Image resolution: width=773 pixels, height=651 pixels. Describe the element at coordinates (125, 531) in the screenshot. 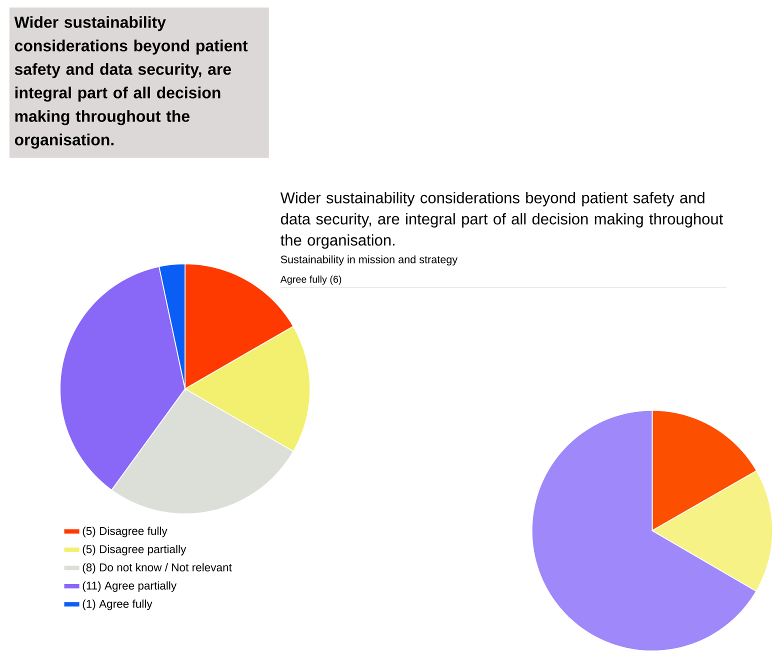

I see `legend-label: (5) Disagree fully` at that location.